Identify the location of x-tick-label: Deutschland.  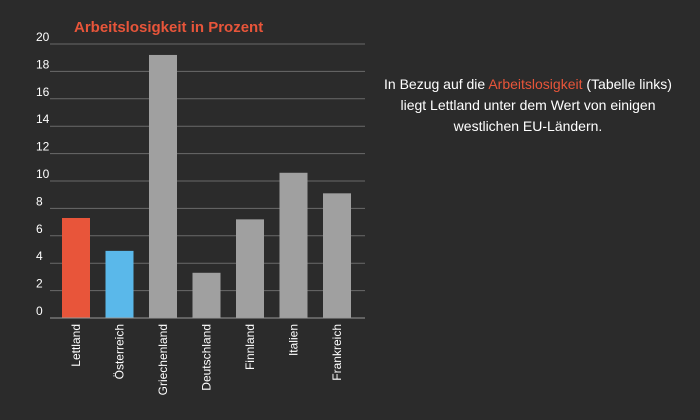
(207, 357).